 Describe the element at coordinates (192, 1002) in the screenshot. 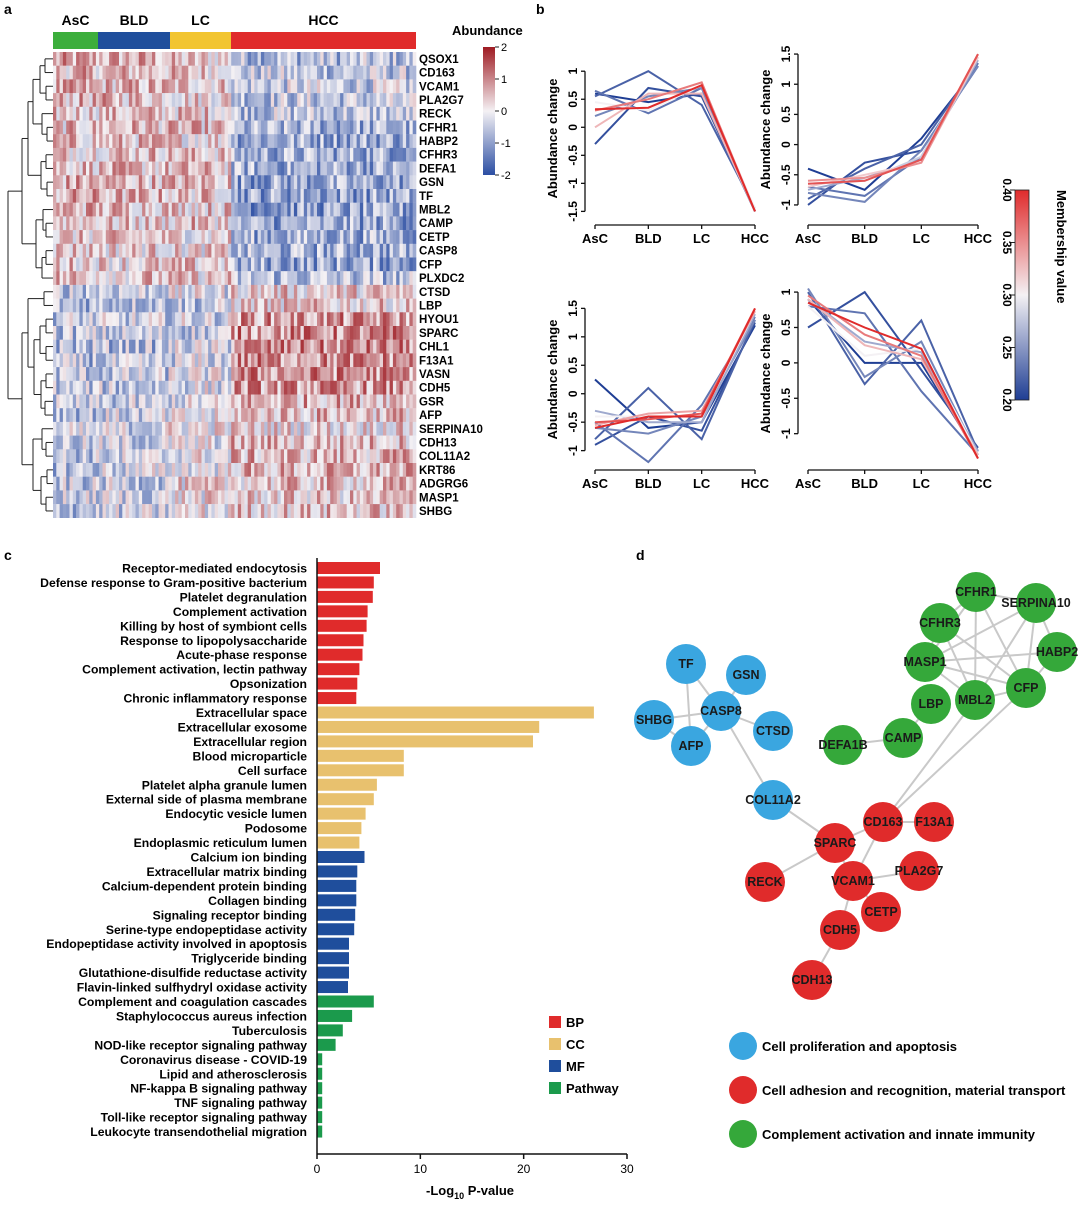

I see `term-label: Complement and coagulation cascades` at that location.